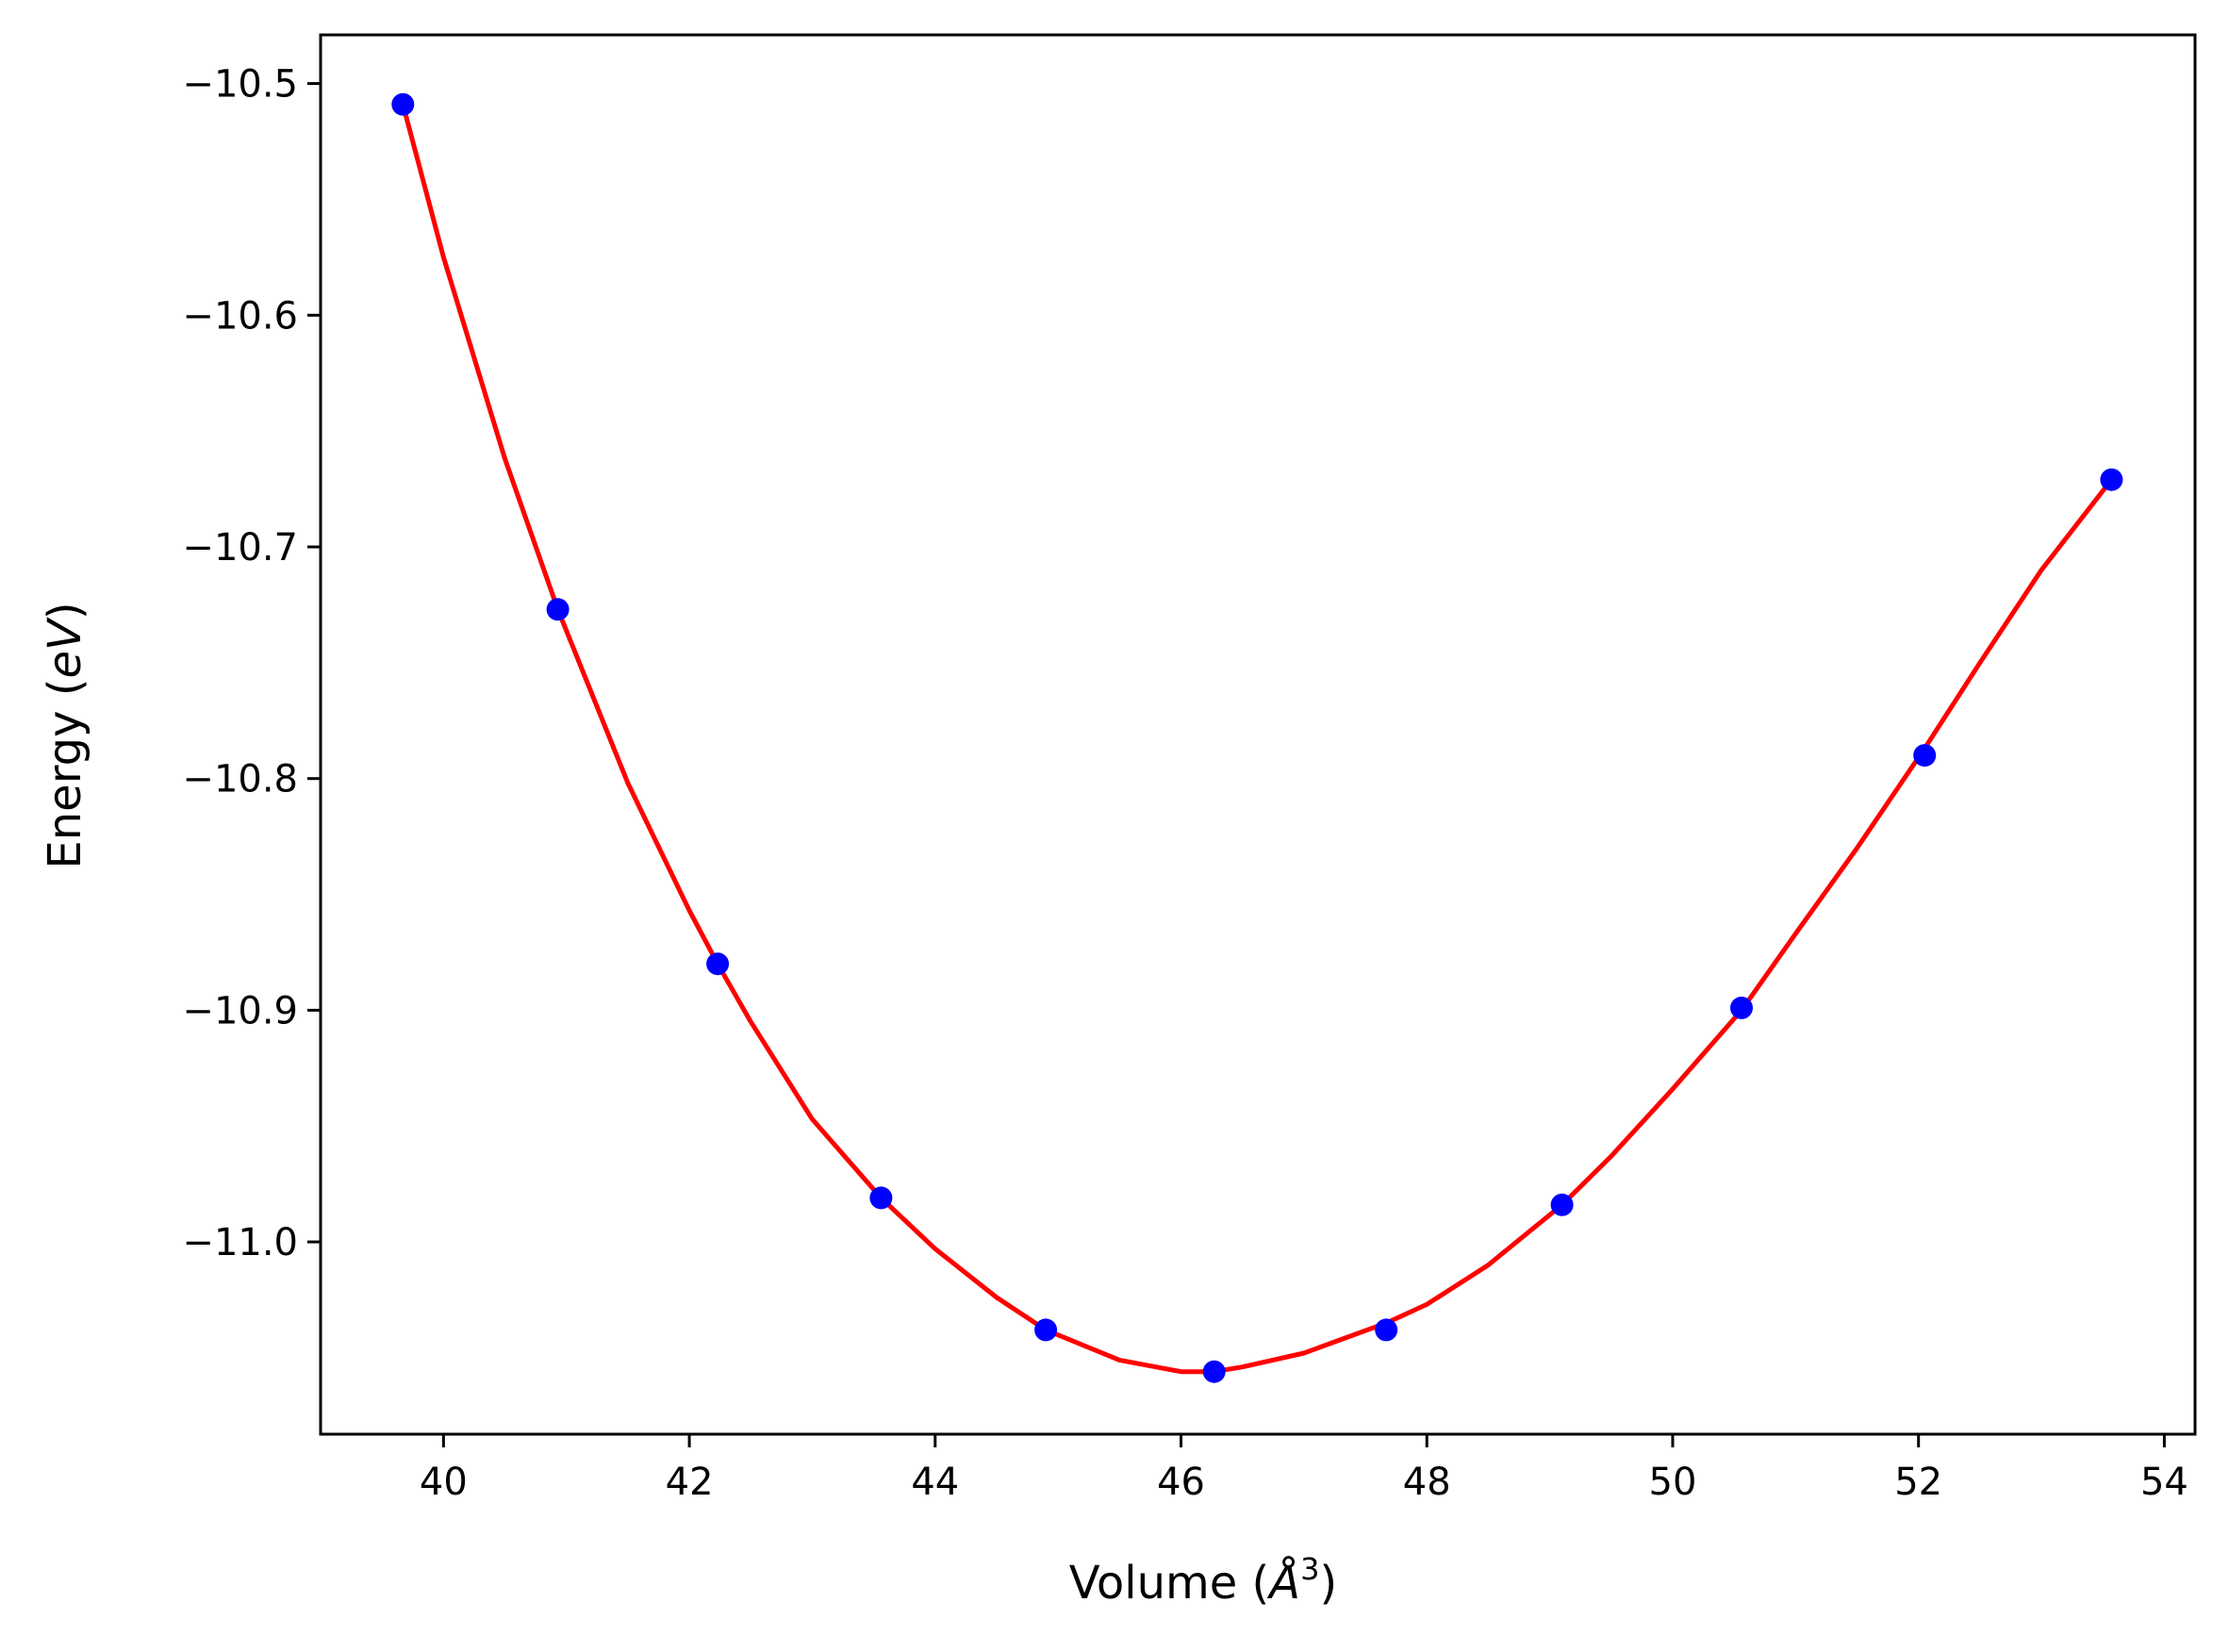  Describe the element at coordinates (240, 316) in the screenshot. I see `y-tick-label: −10.6` at that location.